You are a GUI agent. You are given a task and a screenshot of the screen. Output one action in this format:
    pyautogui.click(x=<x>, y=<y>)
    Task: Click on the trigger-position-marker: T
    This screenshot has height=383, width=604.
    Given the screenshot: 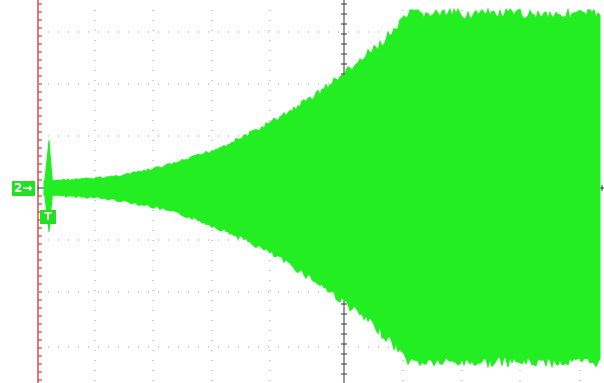 What is the action you would take?
    pyautogui.click(x=48, y=217)
    